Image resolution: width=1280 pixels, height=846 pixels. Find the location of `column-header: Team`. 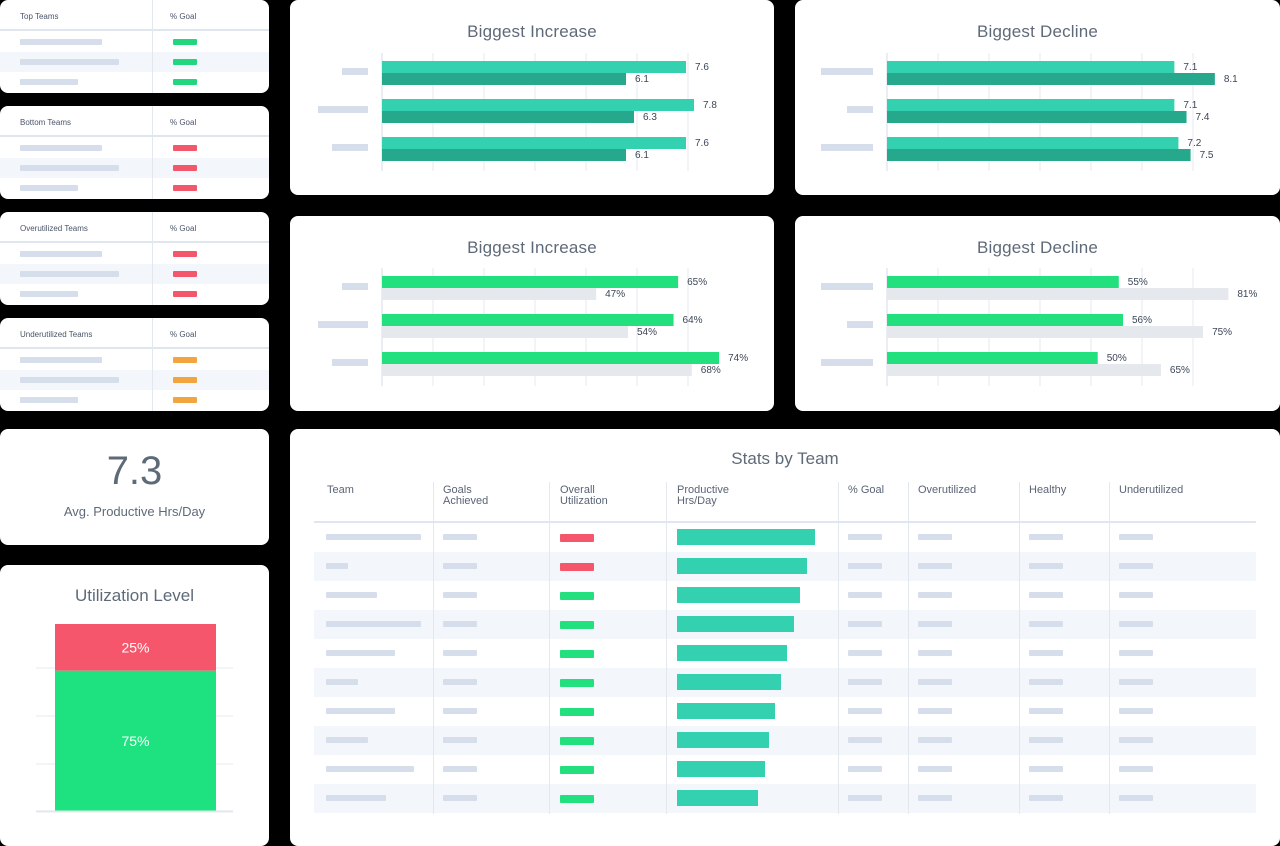

column-header: Team is located at coordinates (340, 490).